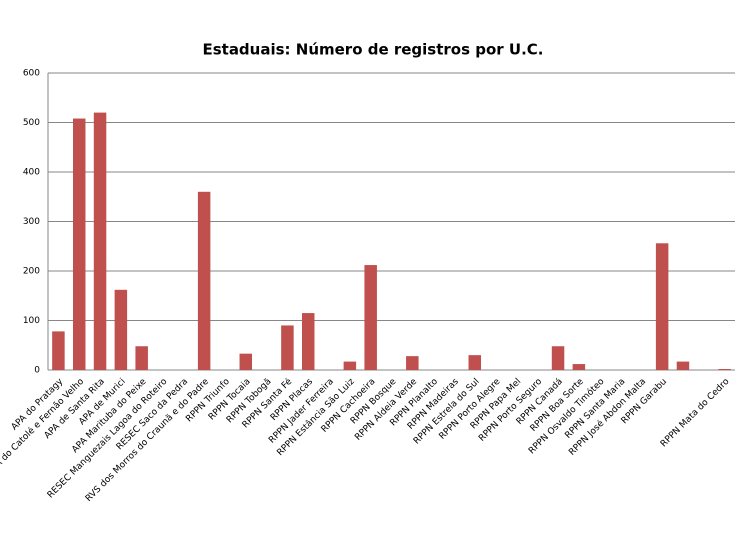  Describe the element at coordinates (31, 173) in the screenshot. I see `y-tick-label: 400` at that location.